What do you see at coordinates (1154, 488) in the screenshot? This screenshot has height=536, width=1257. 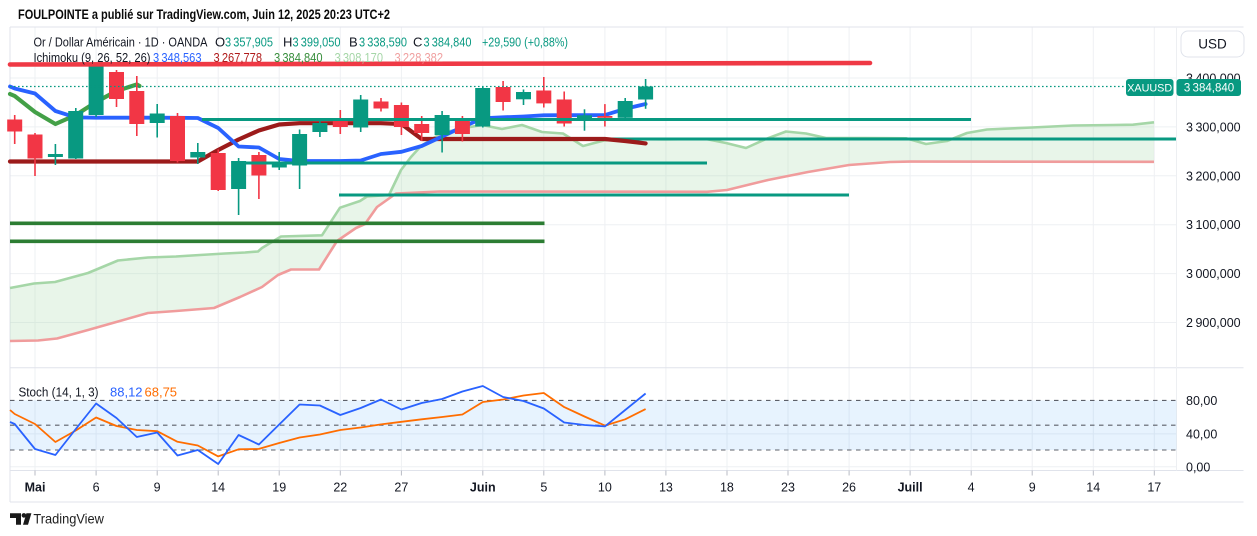 I see `svg-text: 17` at bounding box center [1154, 488].